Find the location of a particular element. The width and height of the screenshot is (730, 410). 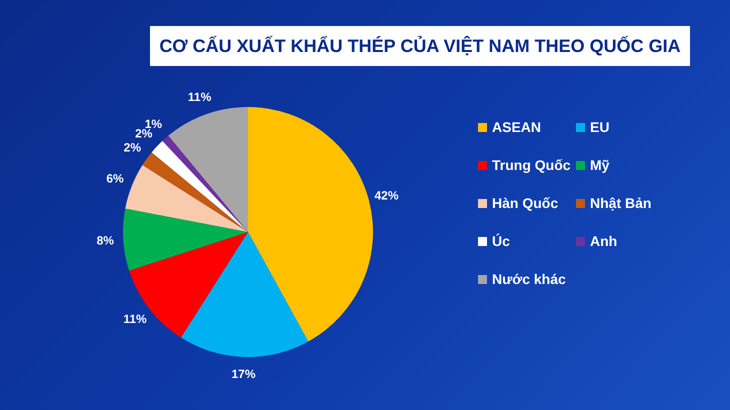

legend-label: Mỹ is located at coordinates (600, 165).